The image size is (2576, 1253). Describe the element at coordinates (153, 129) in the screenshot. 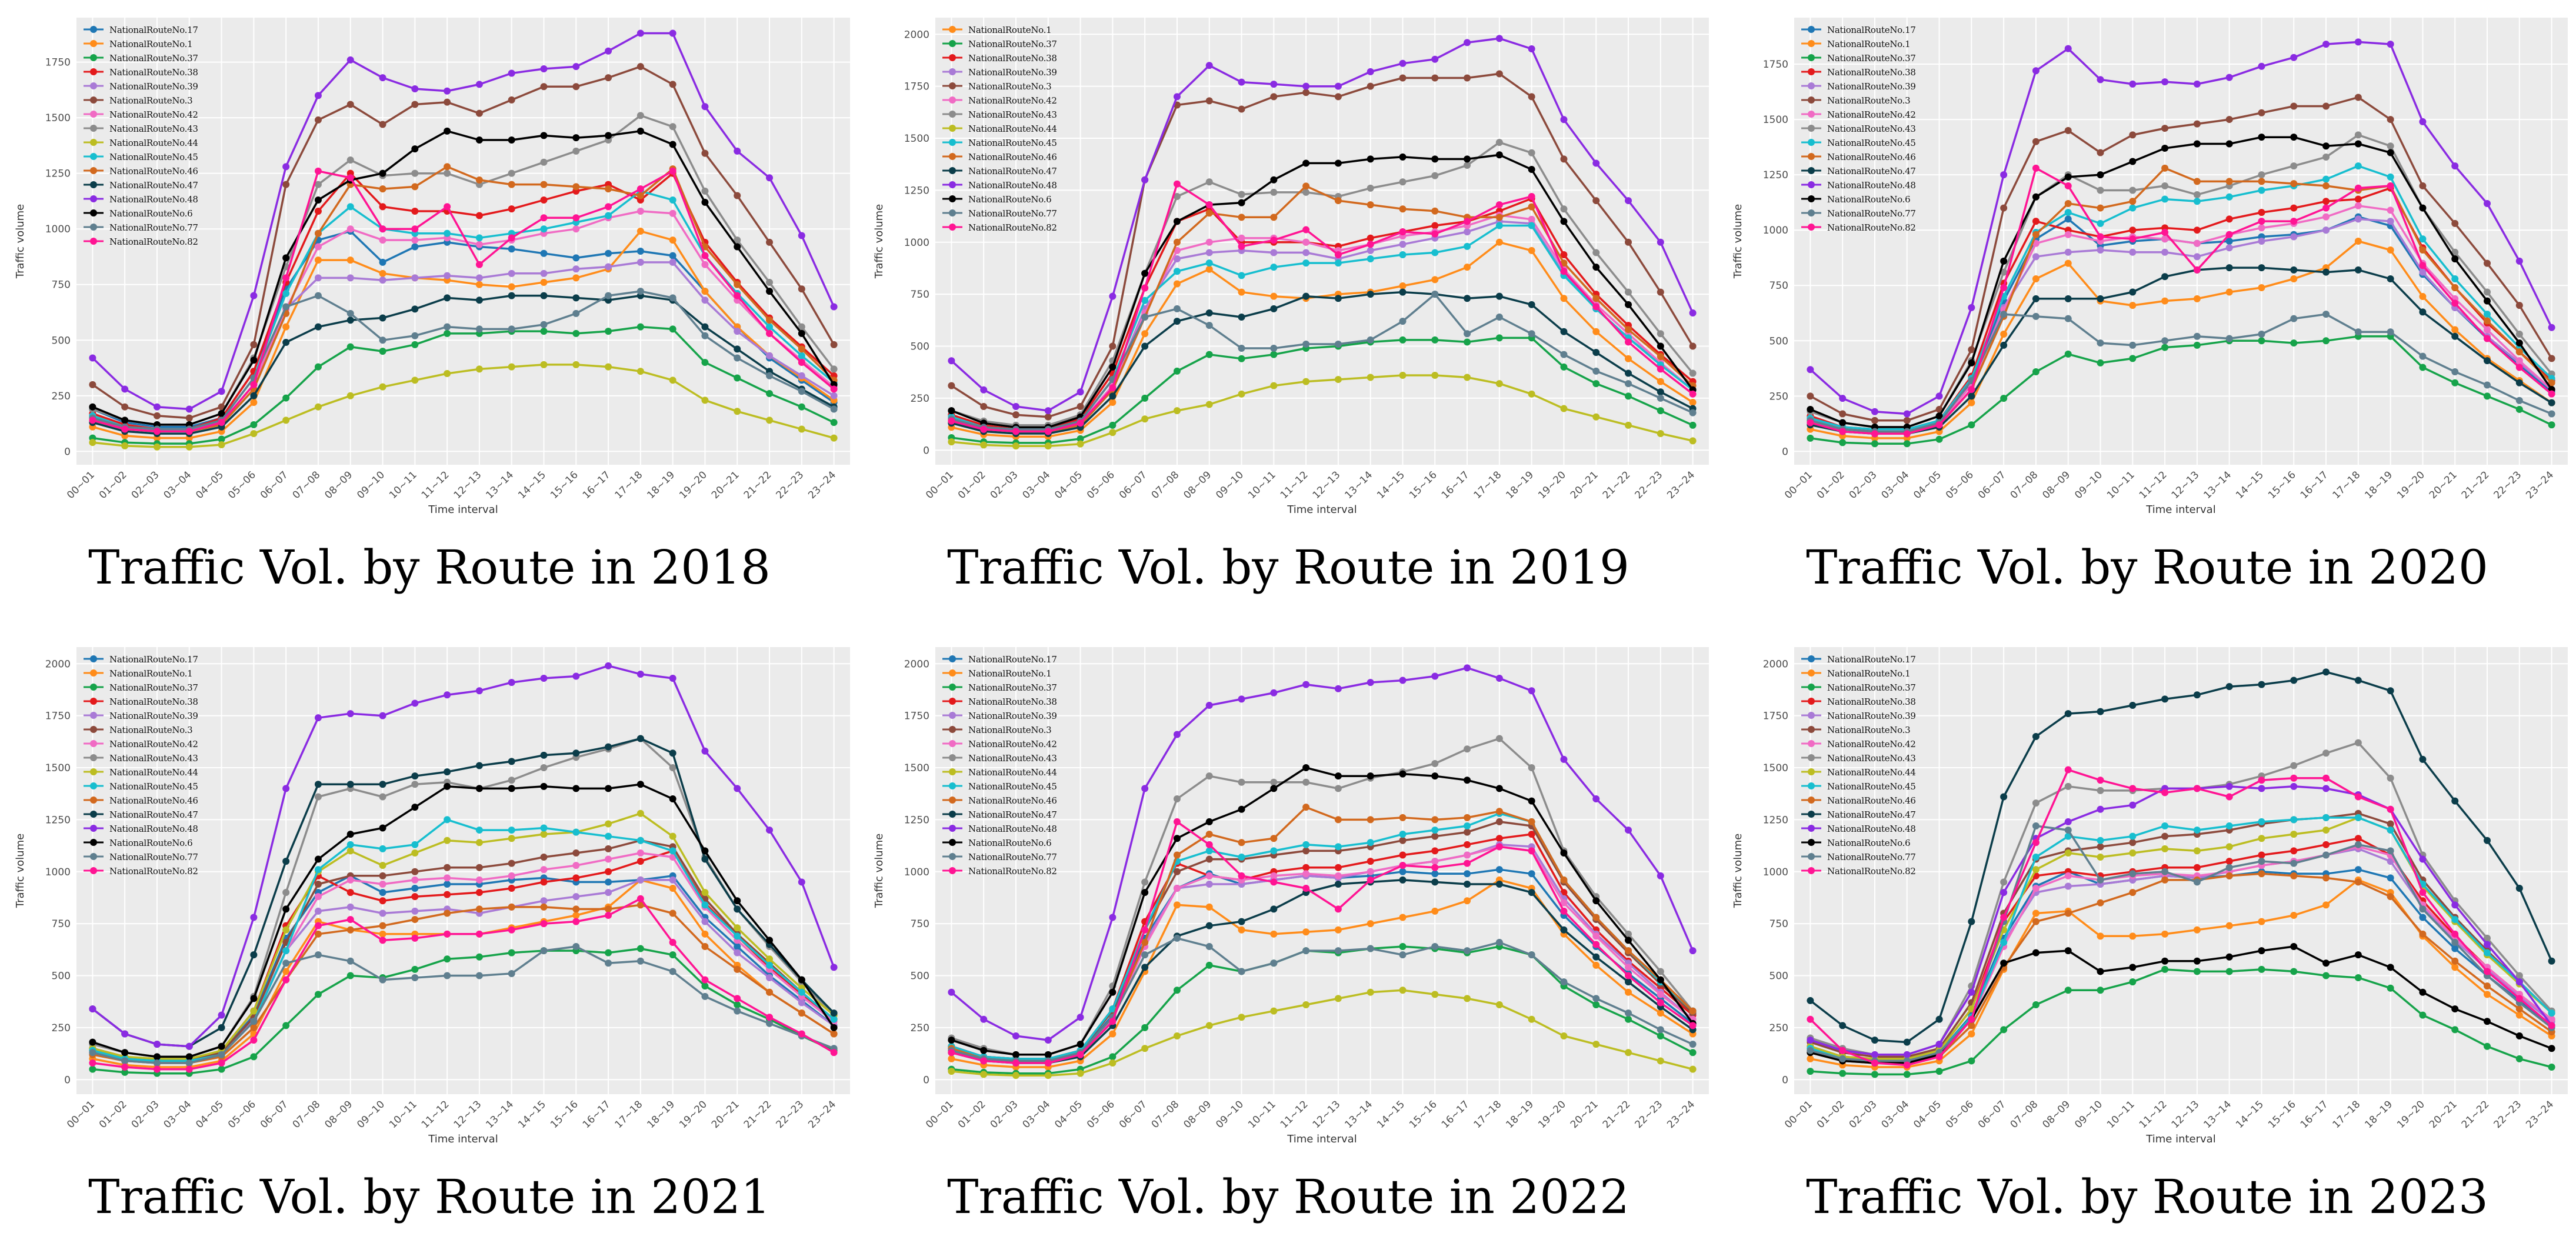

I see `legend-label: NationalRouteNo.43` at that location.